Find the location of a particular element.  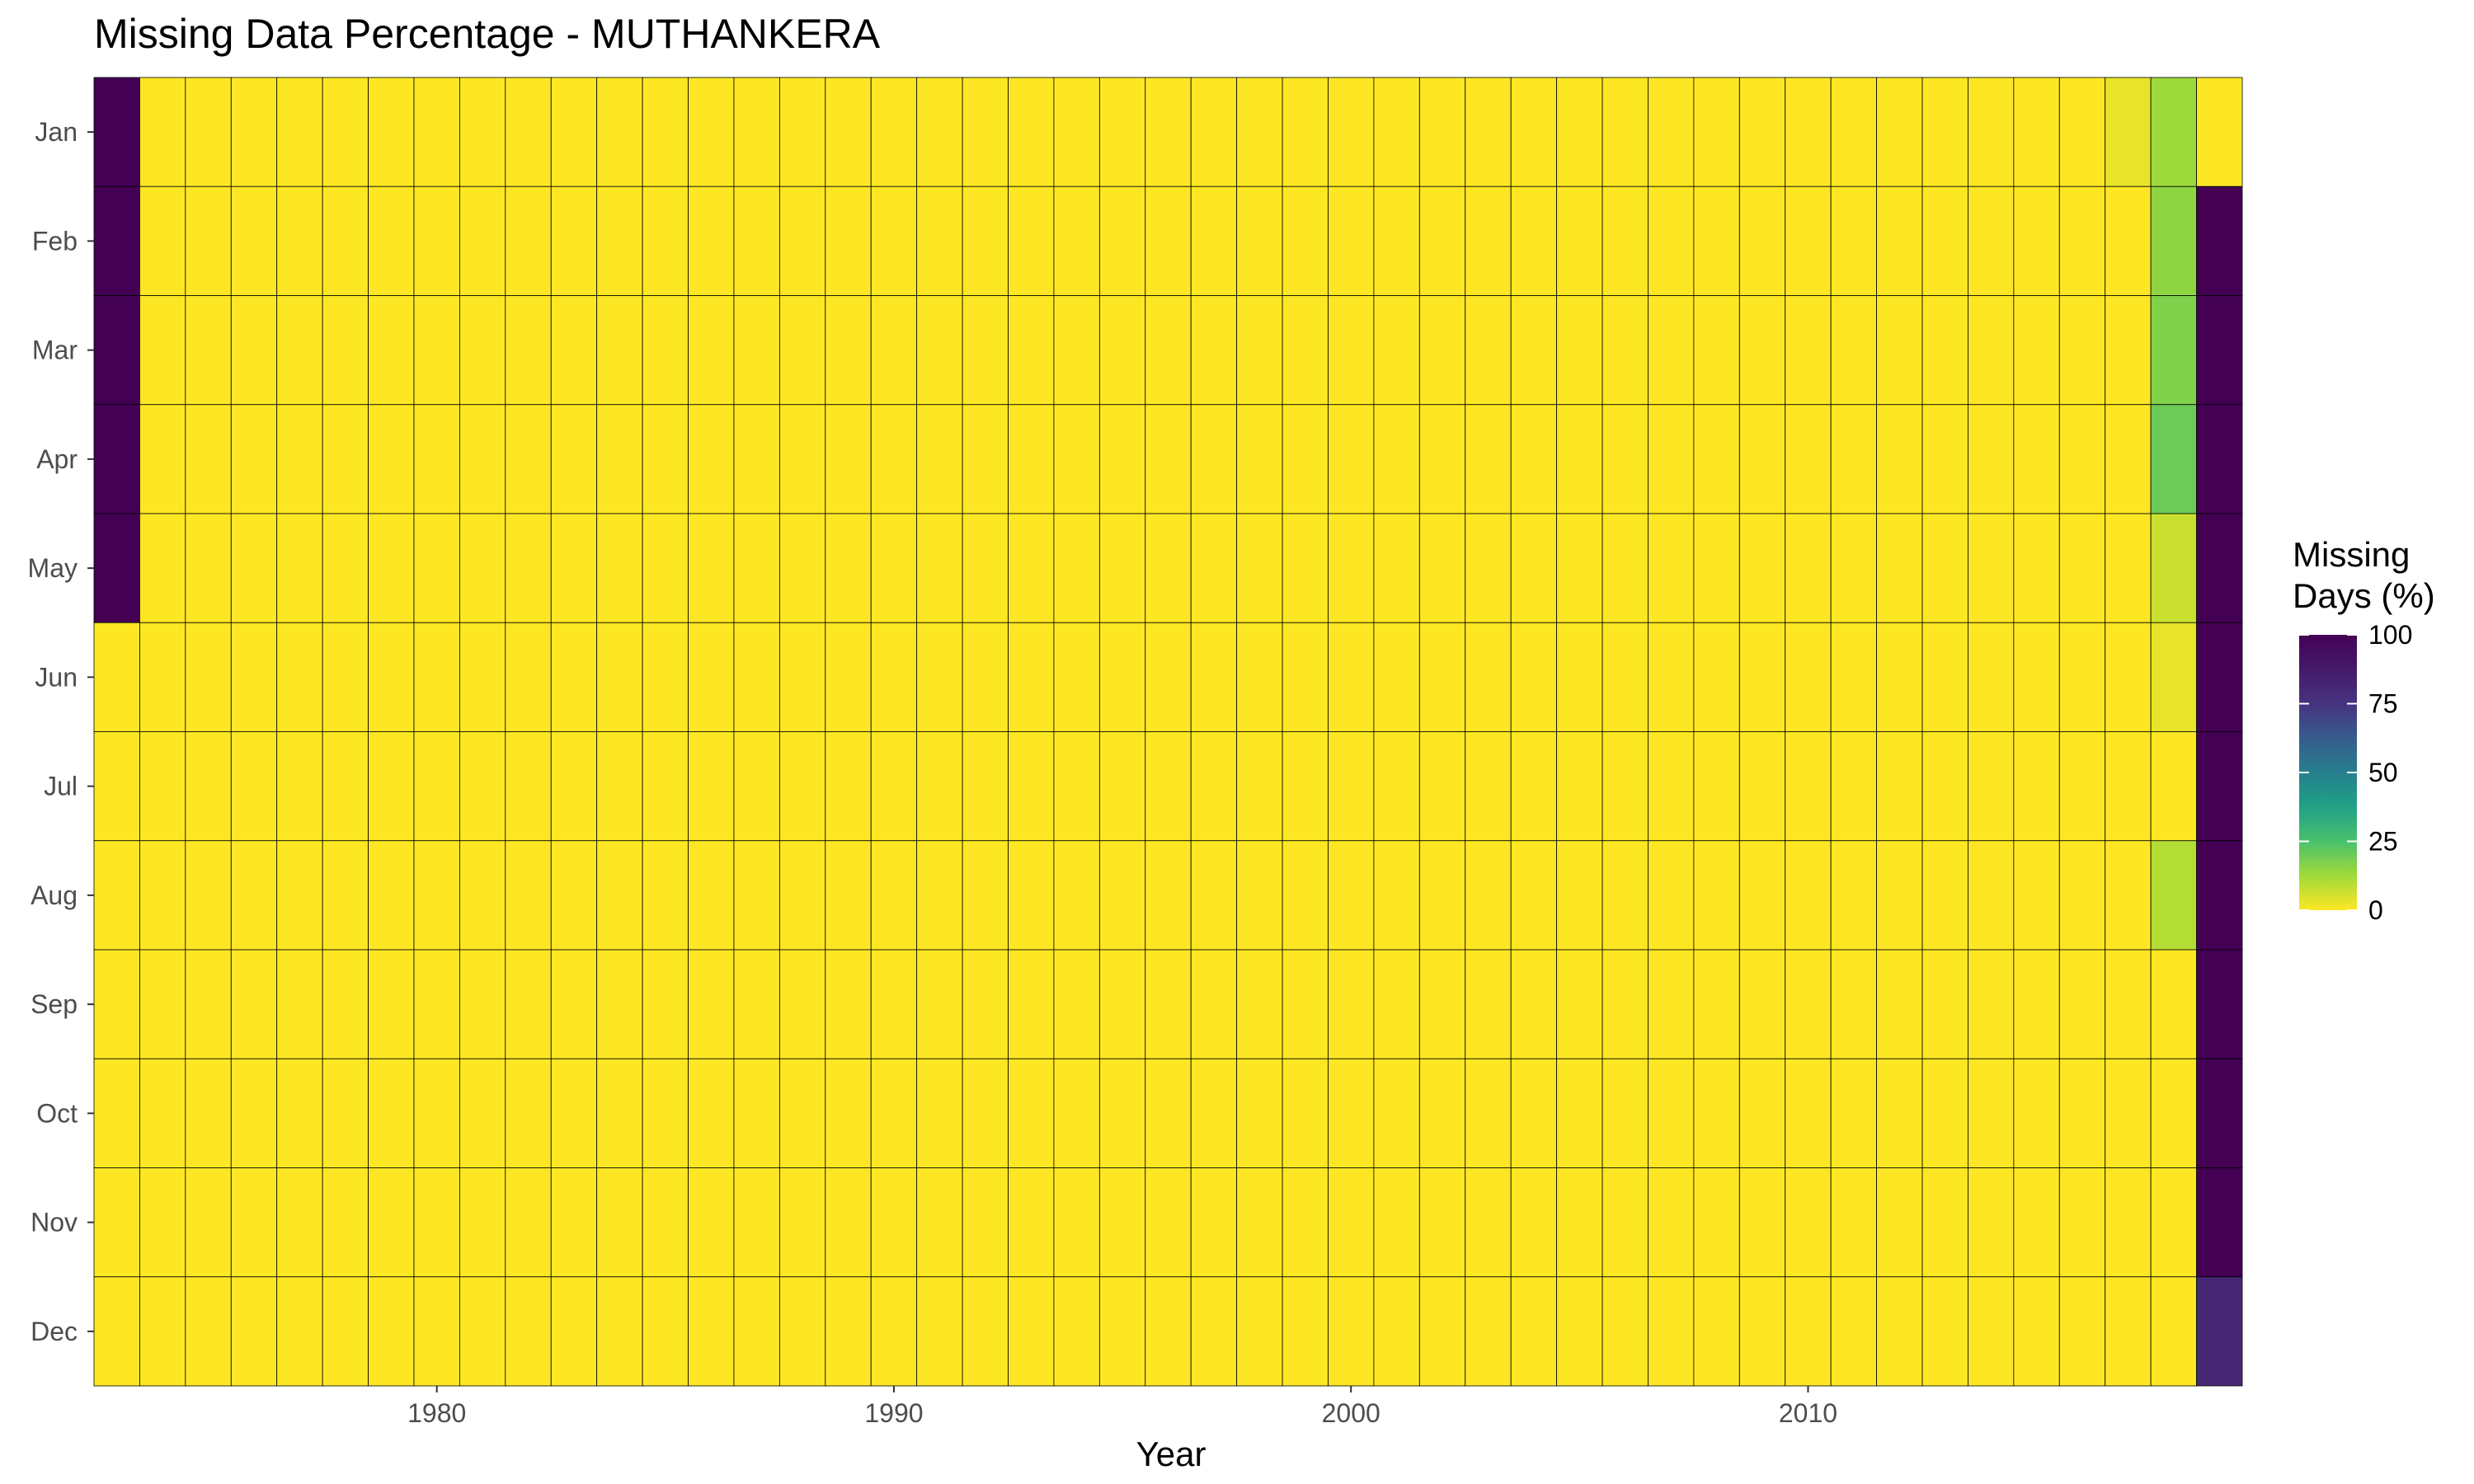

heatmap-cell-2004-oct is located at coordinates (1534, 1113).